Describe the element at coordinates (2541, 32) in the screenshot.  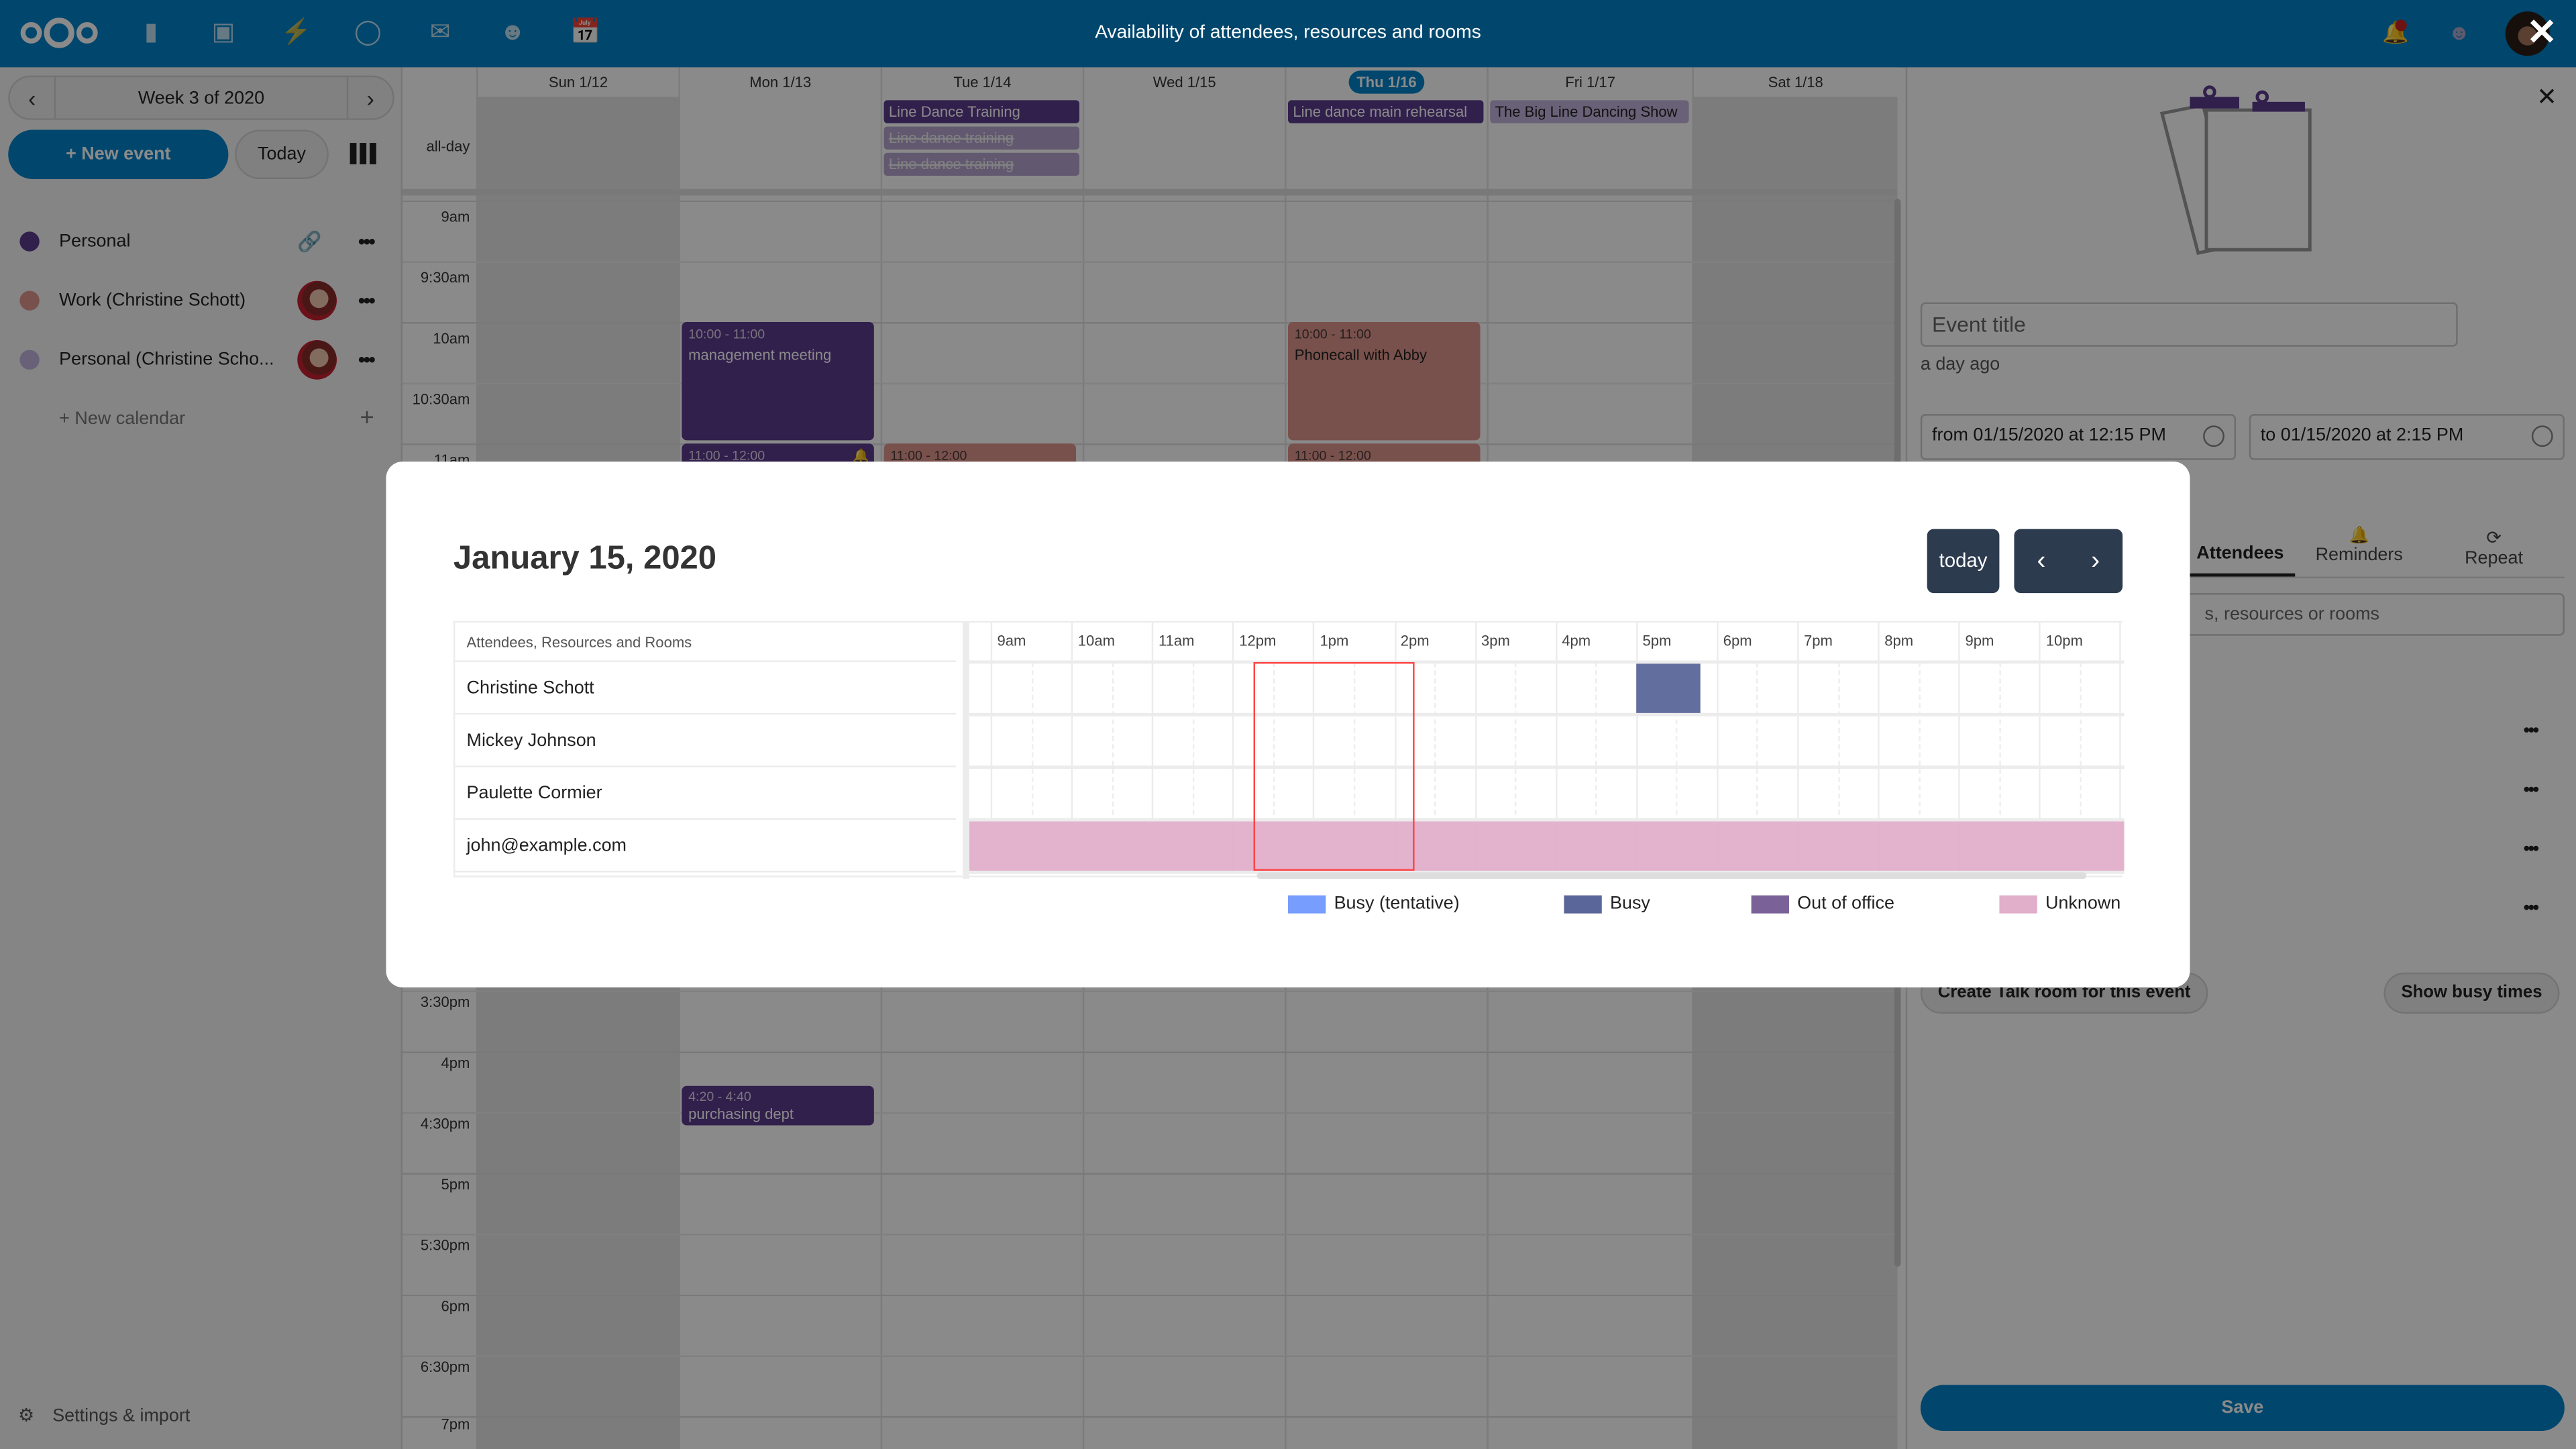
I see `close-modal-icon: ✕` at that location.